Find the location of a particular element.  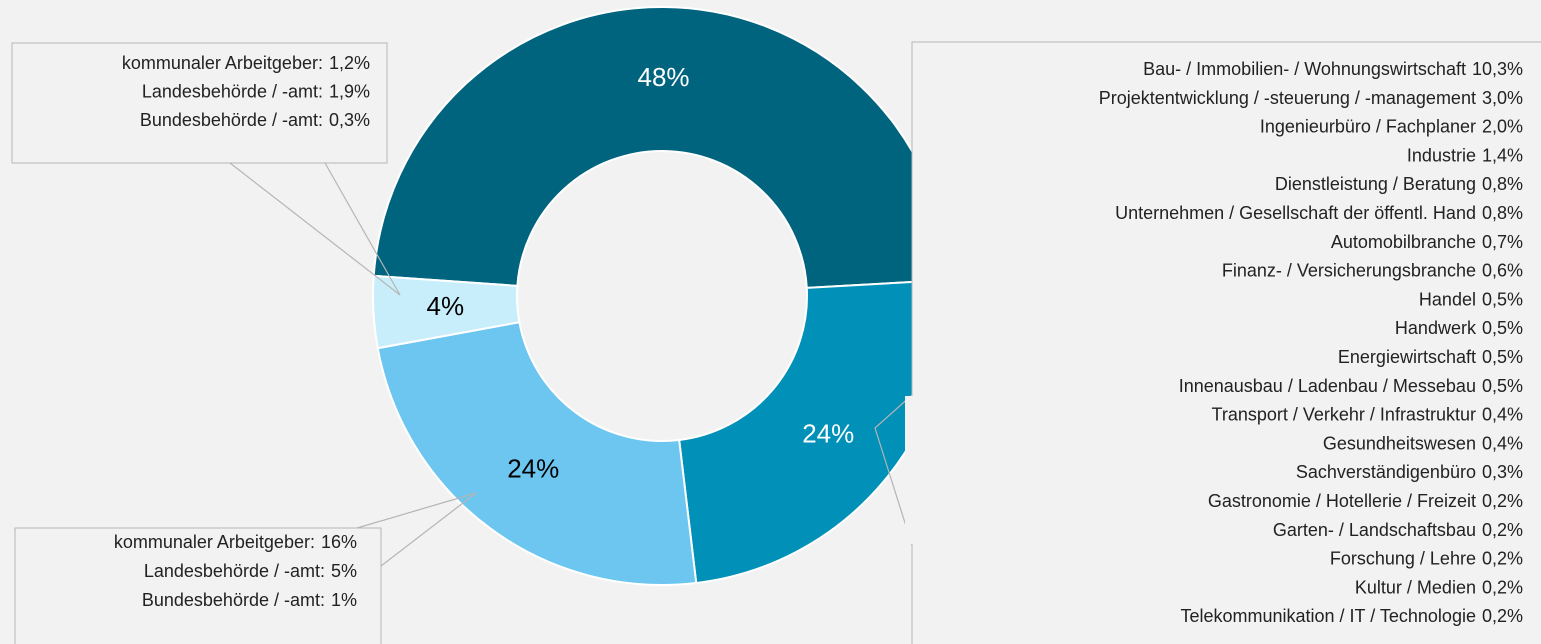

annotation-row: Forschung / Lehre 0,2% is located at coordinates (1426, 558).